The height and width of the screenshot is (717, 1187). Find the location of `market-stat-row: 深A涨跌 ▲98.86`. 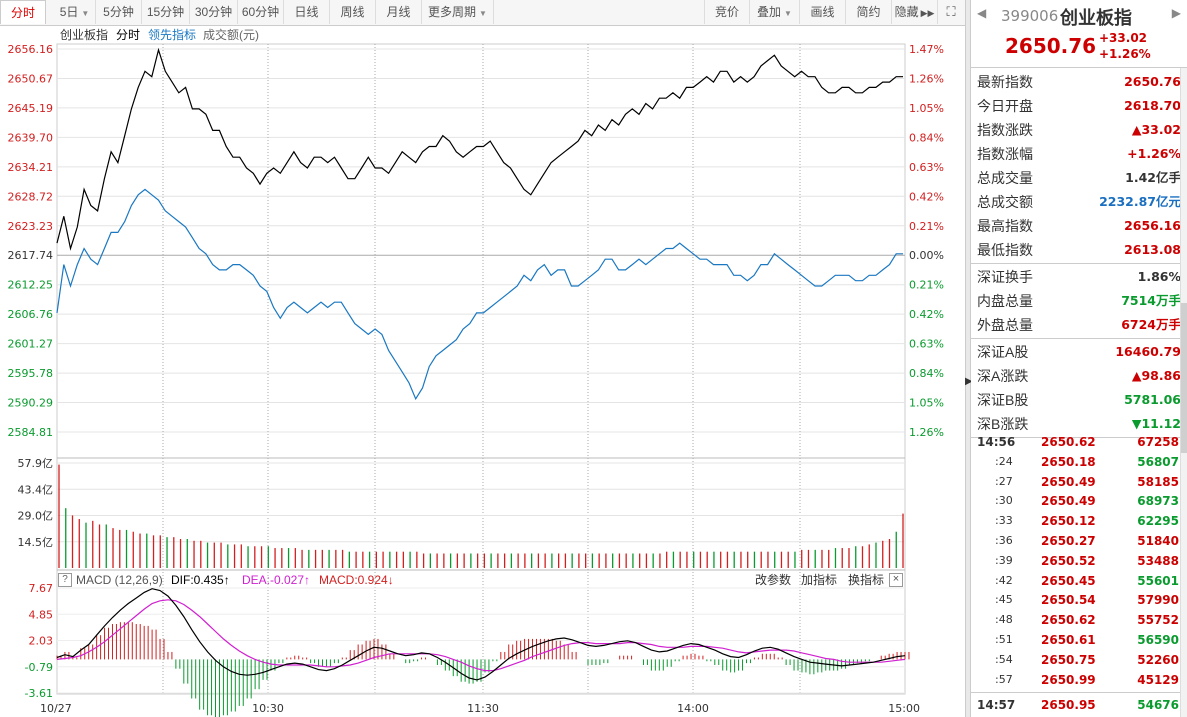

market-stat-row: 深A涨跌 ▲98.86 is located at coordinates (1078, 376).